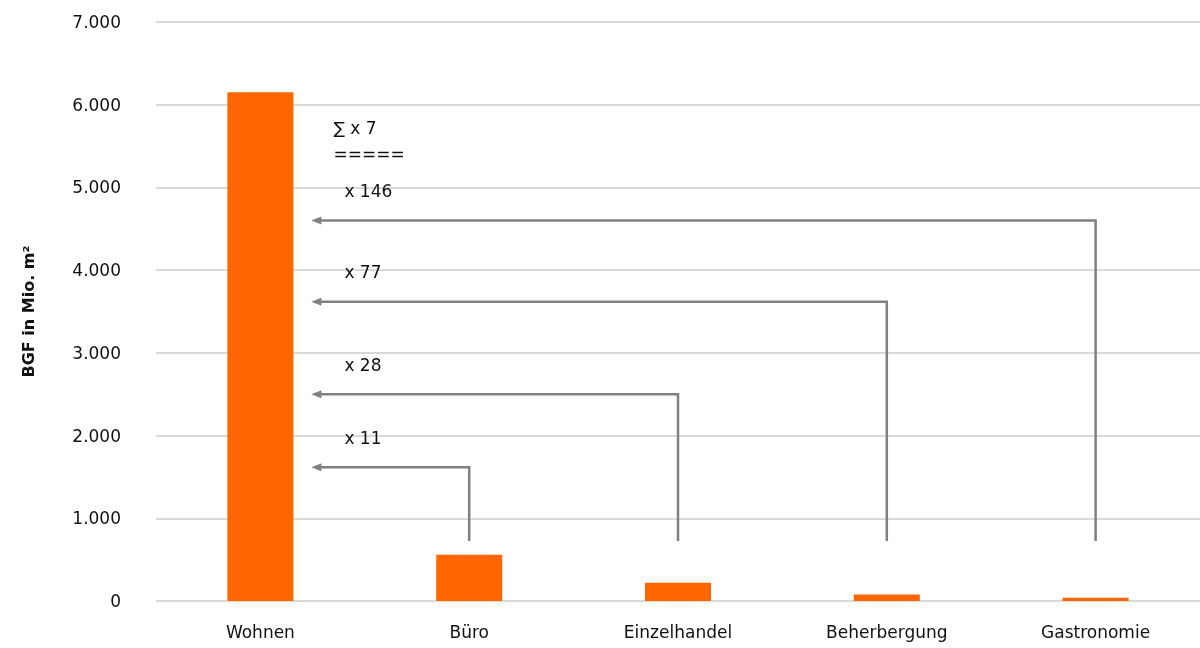  I want to click on y-tick-label: 1.000, so click(96, 518).